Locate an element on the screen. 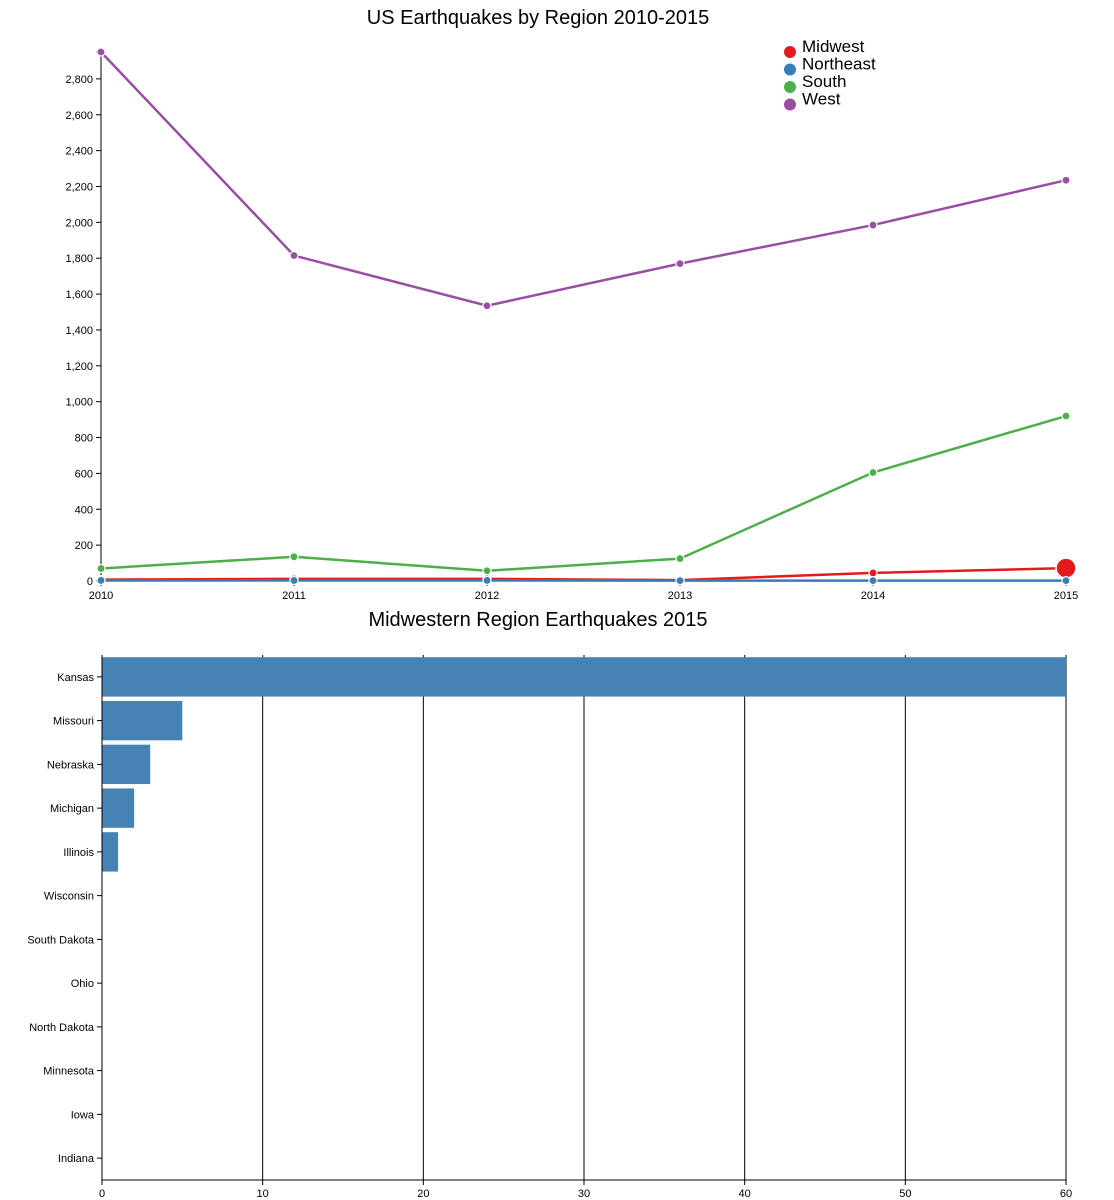 Image resolution: width=1114 pixels, height=1200 pixels. line-x-tick-label: 2010 is located at coordinates (101, 596).